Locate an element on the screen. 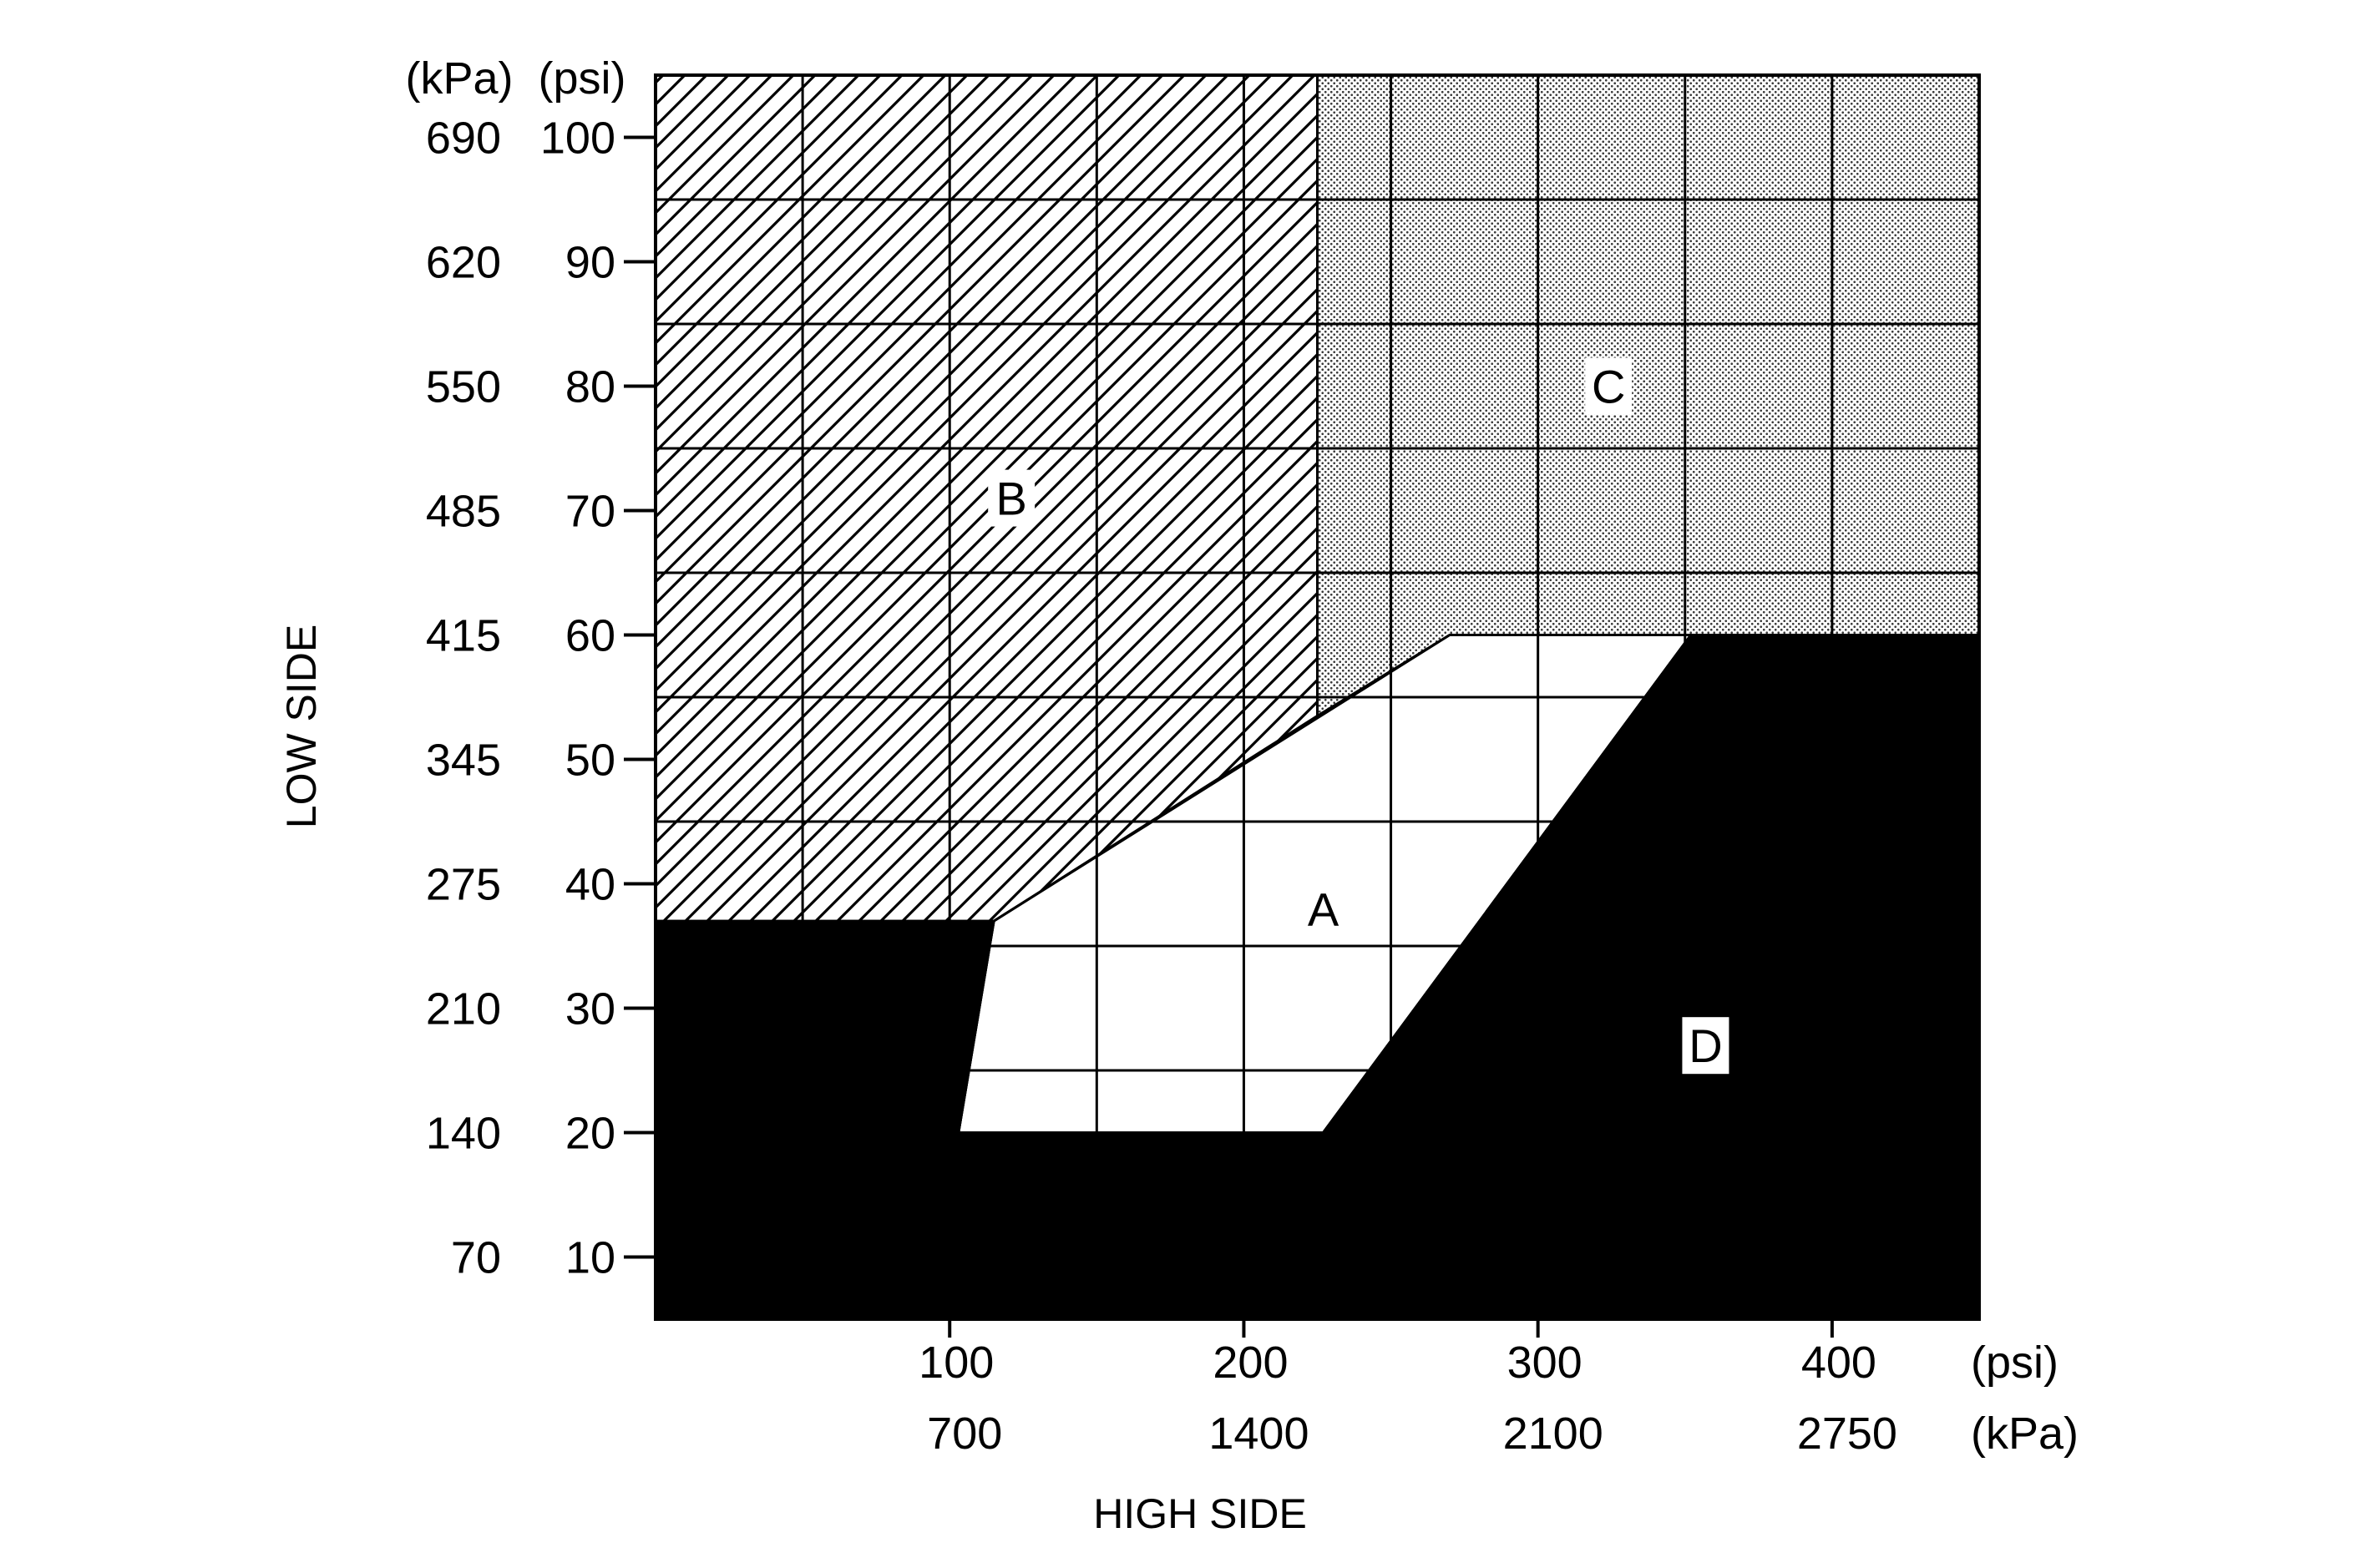  region-label-text: D is located at coordinates (1705, 1045).